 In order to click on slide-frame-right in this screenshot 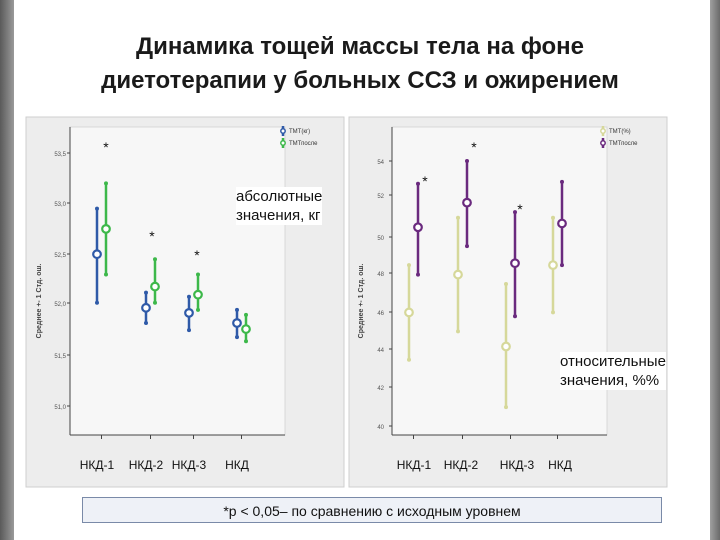, I will do `click(715, 270)`.